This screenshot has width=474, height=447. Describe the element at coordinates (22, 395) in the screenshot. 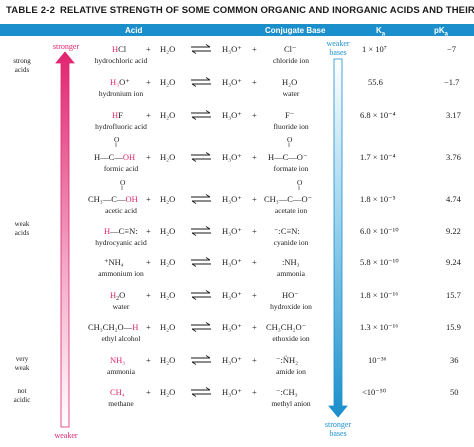

I see `label-not-acidic: not acidic` at that location.